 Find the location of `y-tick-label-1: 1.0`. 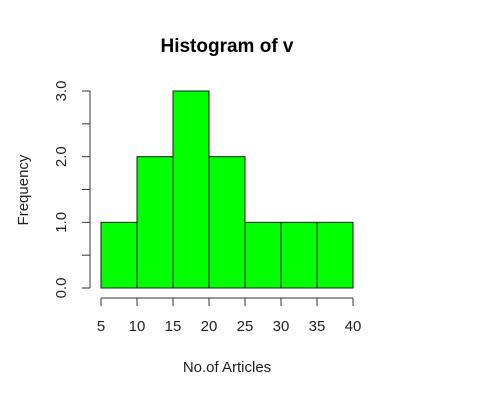

y-tick-label-1: 1.0 is located at coordinates (61, 222).